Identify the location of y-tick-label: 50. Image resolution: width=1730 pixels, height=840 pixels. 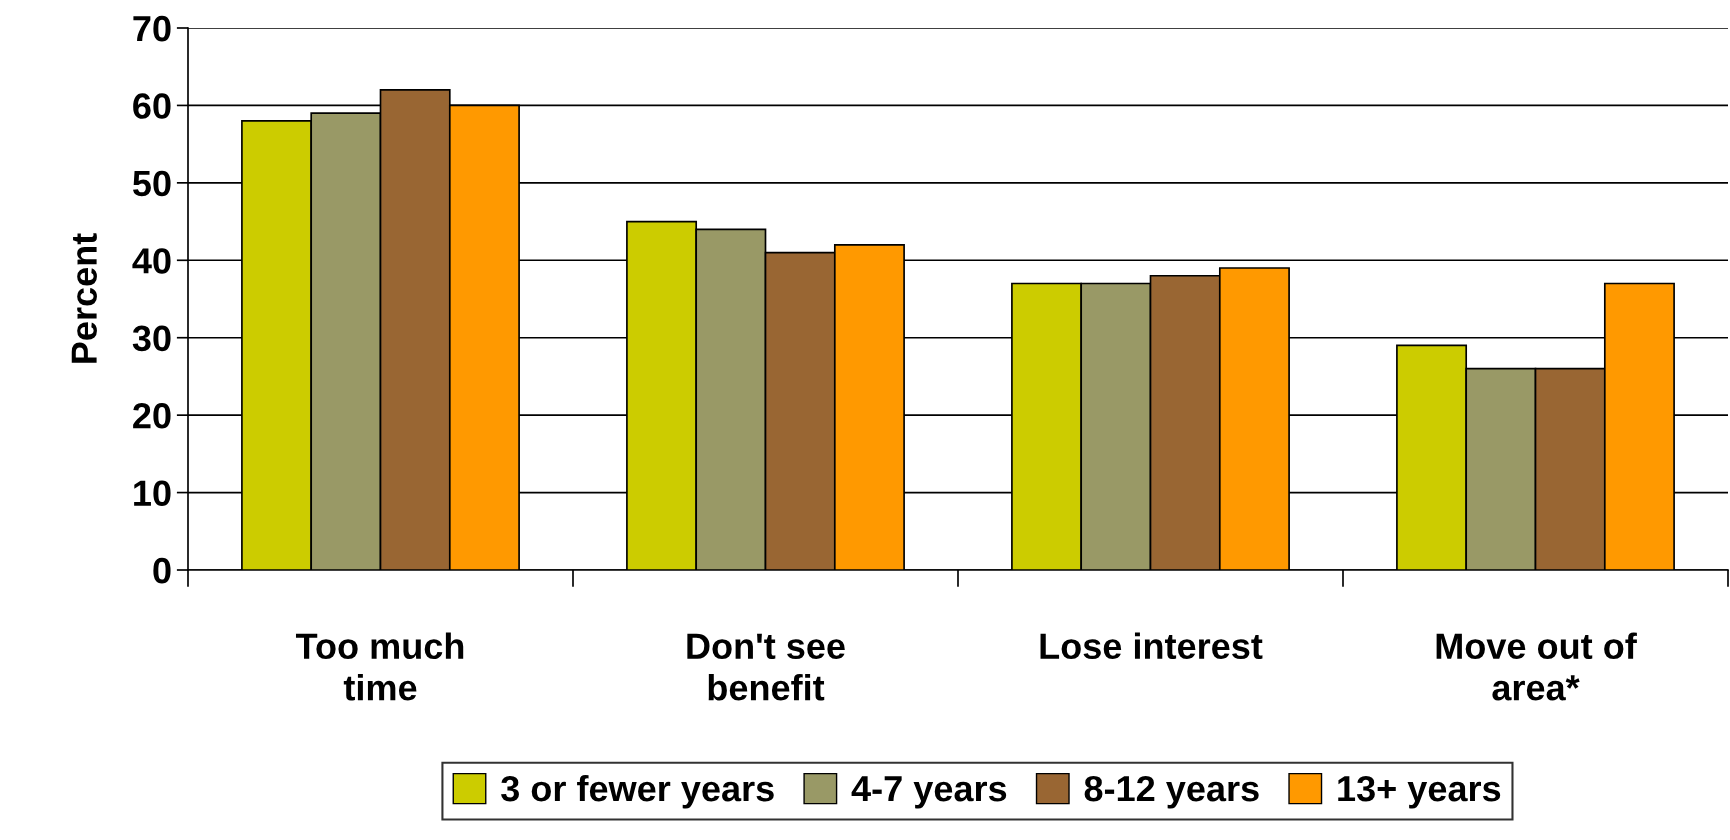
(151, 183).